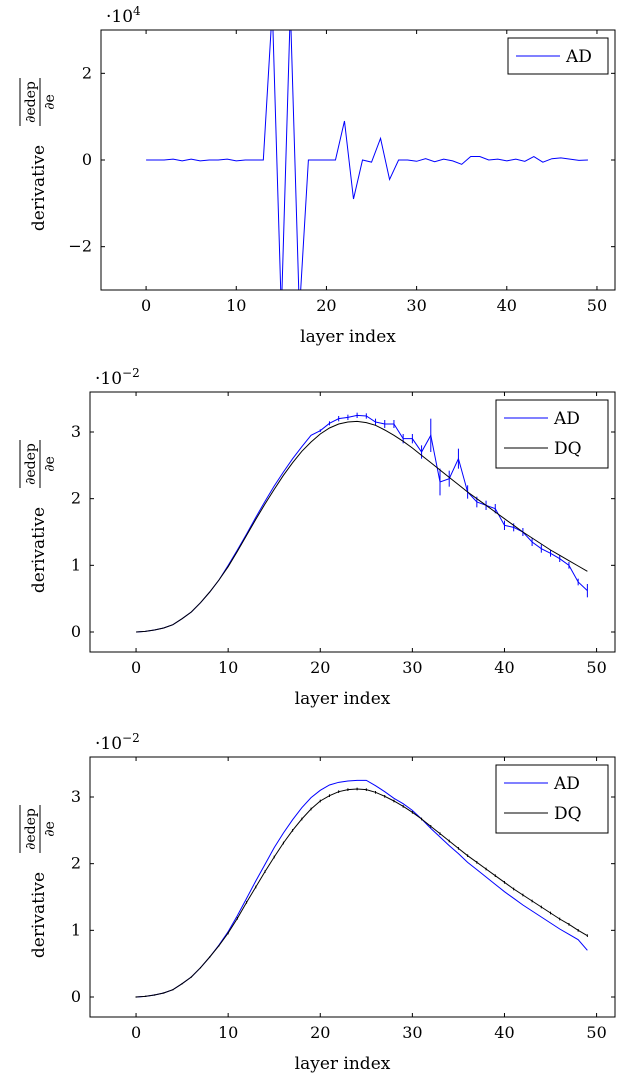 The width and height of the screenshot is (635, 1074). Describe the element at coordinates (123, 15) in the screenshot. I see `scale-label: ·104` at that location.